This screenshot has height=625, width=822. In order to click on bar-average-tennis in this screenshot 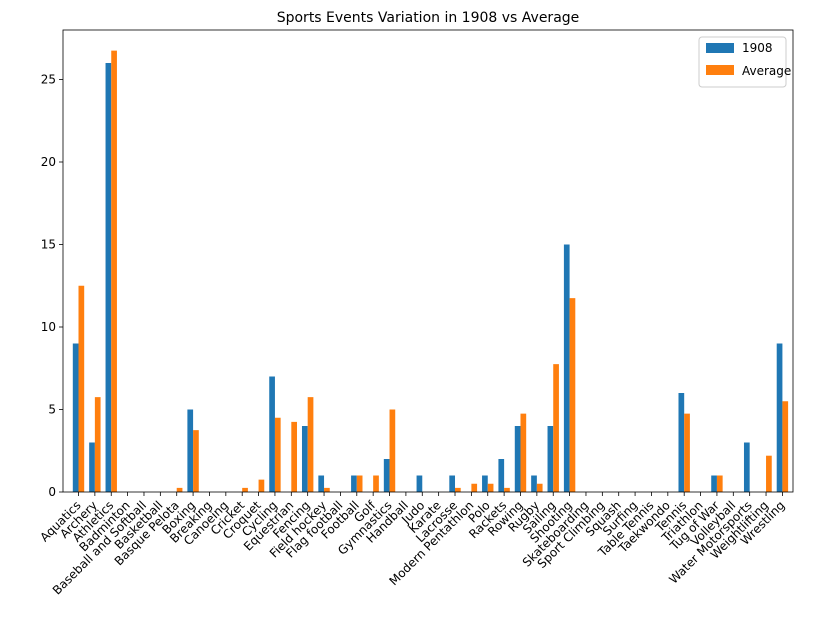, I will do `click(687, 453)`.